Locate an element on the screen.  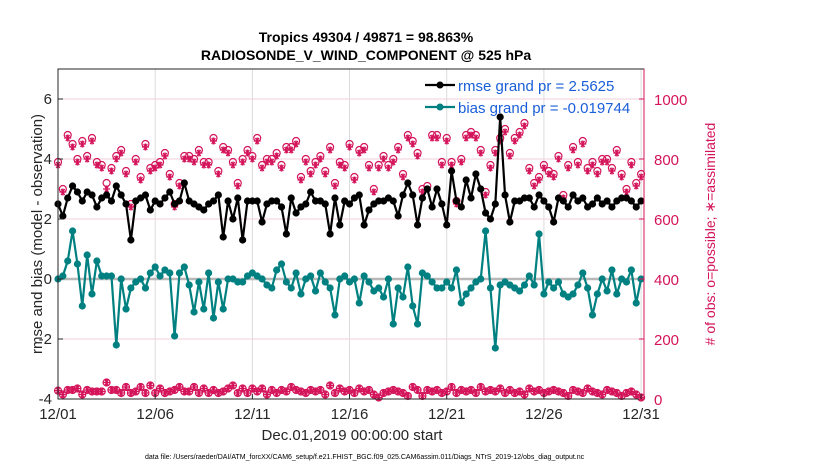
chart-title-line2: RADIOSONDE_V_WIND_COMPONENT @ 525 hPa is located at coordinates (366, 55).